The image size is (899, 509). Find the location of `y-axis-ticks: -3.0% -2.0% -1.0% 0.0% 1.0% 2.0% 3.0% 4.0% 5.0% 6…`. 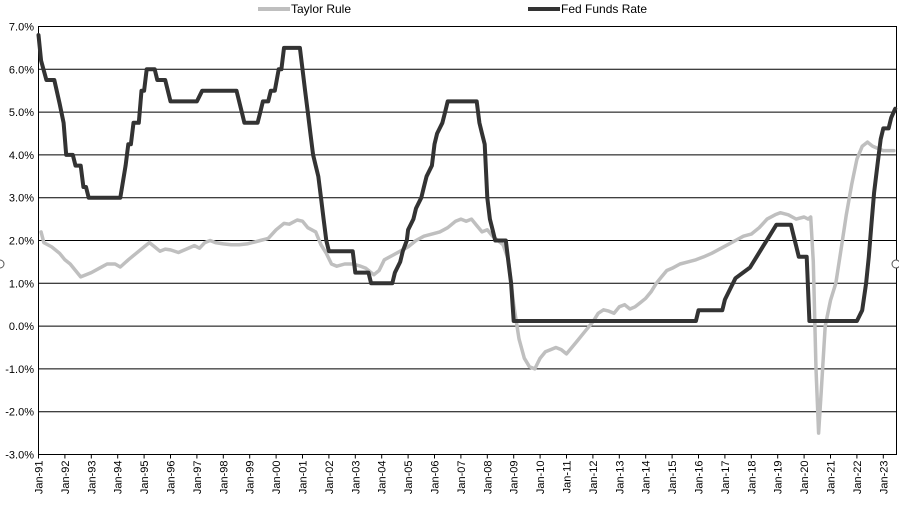

y-axis-ticks: -3.0% -2.0% -1.0% 0.0% 1.0% 2.0% 3.0% 4.0% 5.0% 6… is located at coordinates (19, 242).